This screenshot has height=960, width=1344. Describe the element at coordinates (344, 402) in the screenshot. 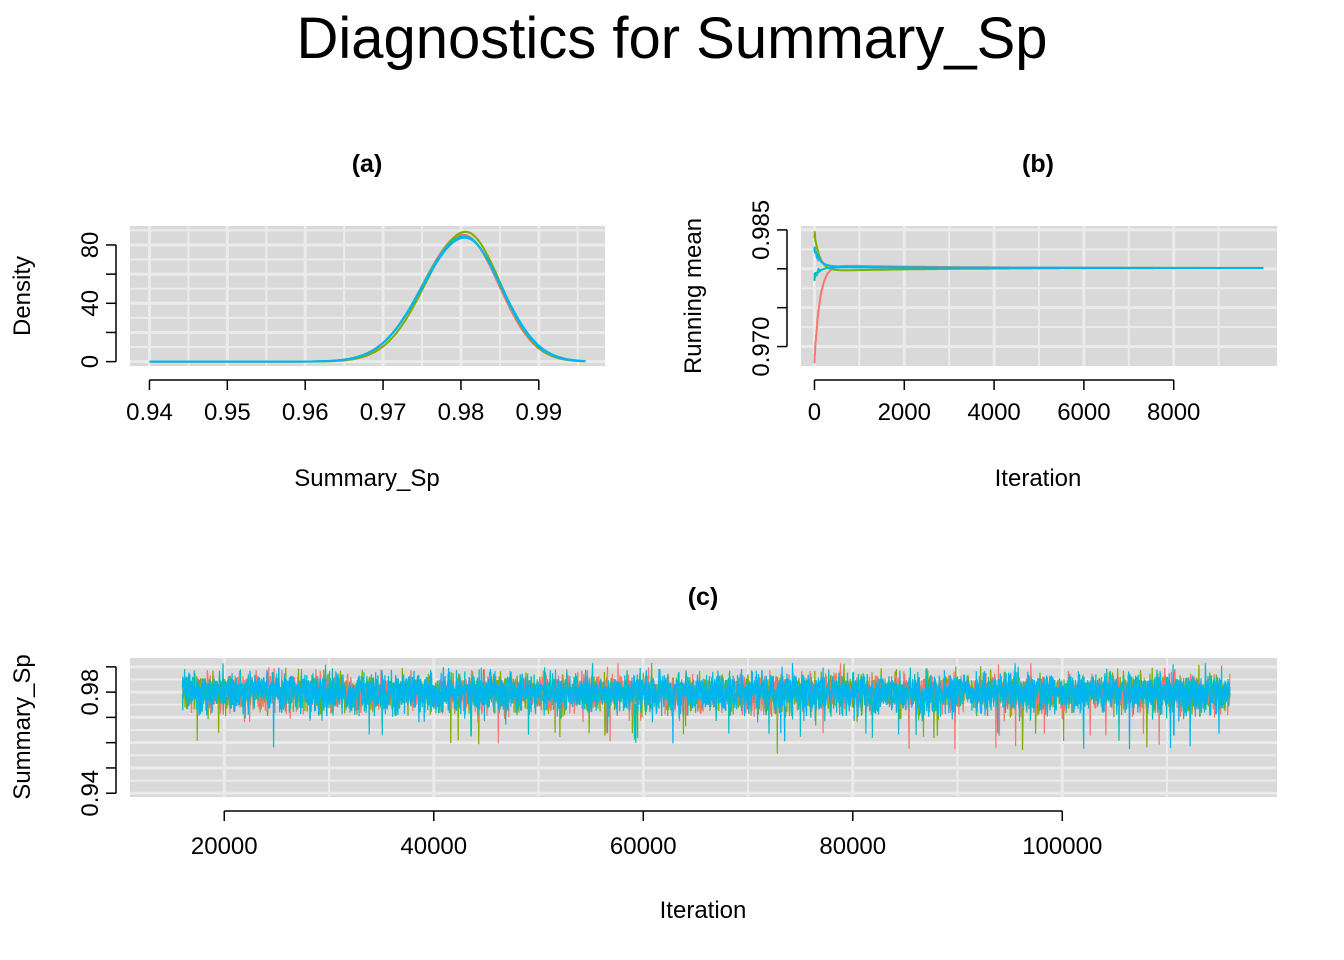

I see `panel-a-x-axis: 0.94 0.95 0.96 0.97 0.98 0.99` at that location.